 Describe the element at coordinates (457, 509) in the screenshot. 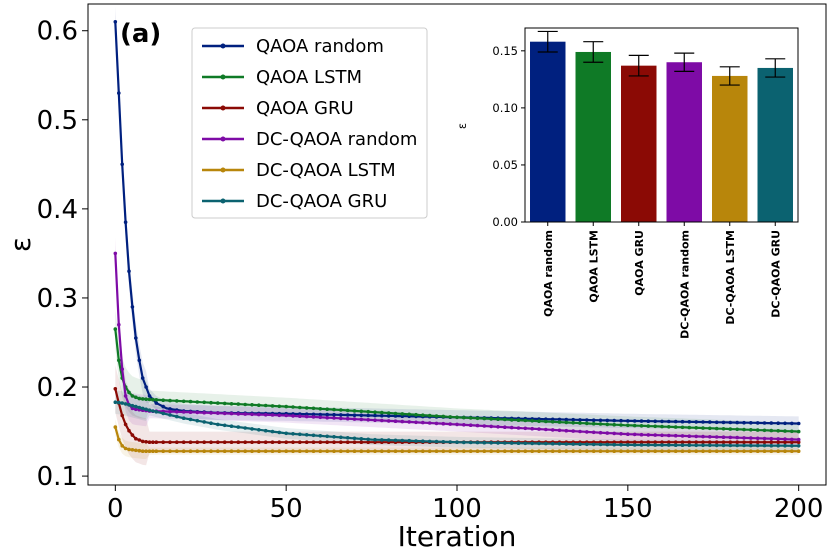

I see `main-x-tick-label: 100` at that location.